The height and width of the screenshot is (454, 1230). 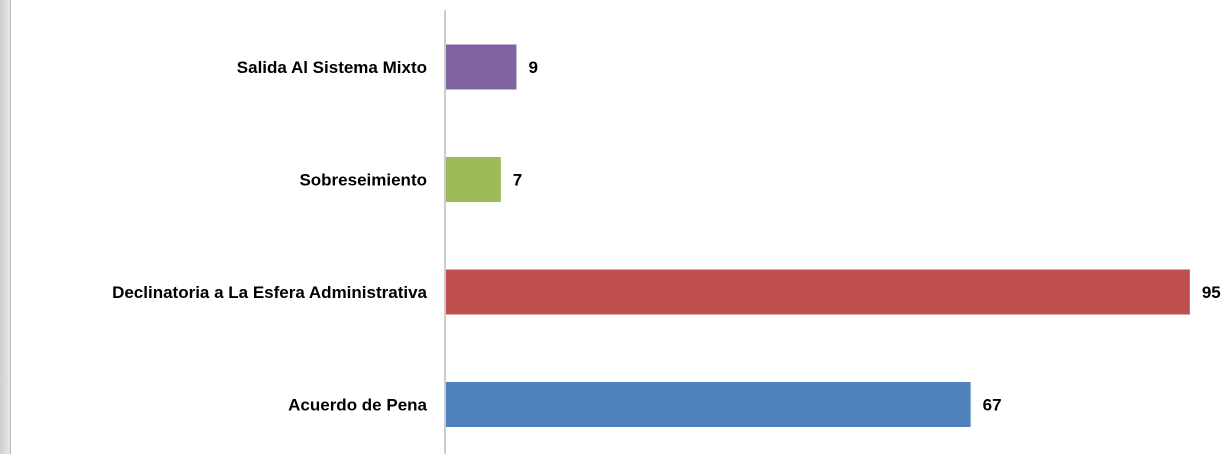 What do you see at coordinates (473, 179) in the screenshot?
I see `bar-sobreseimiento` at bounding box center [473, 179].